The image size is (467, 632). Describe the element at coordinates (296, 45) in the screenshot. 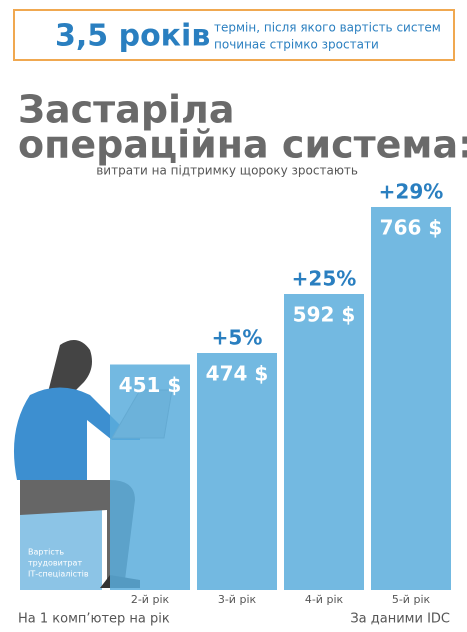

I see `header-text: починає стрімко зростати` at that location.